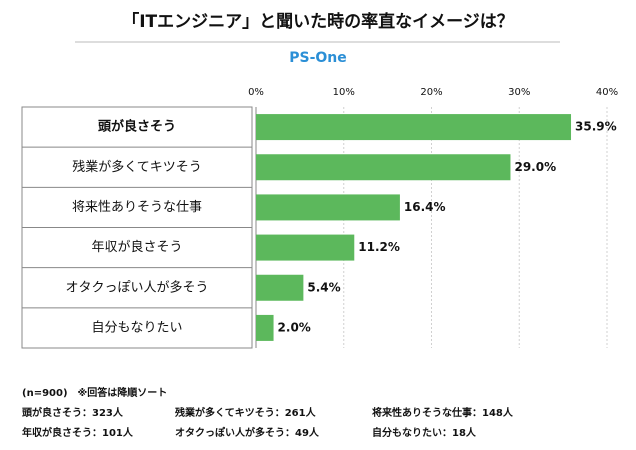 The height and width of the screenshot is (450, 636). Describe the element at coordinates (443, 412) in the screenshot. I see `footnote: 将来性ありそうな仕事：148人` at that location.